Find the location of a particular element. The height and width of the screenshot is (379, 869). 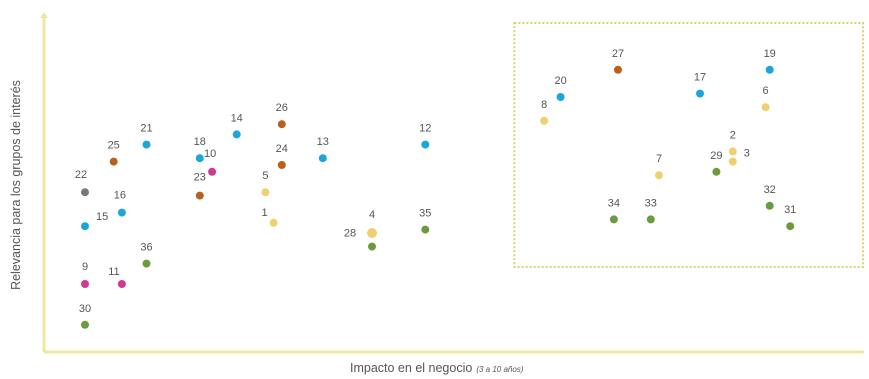

data-label-34: 34 is located at coordinates (614, 203).